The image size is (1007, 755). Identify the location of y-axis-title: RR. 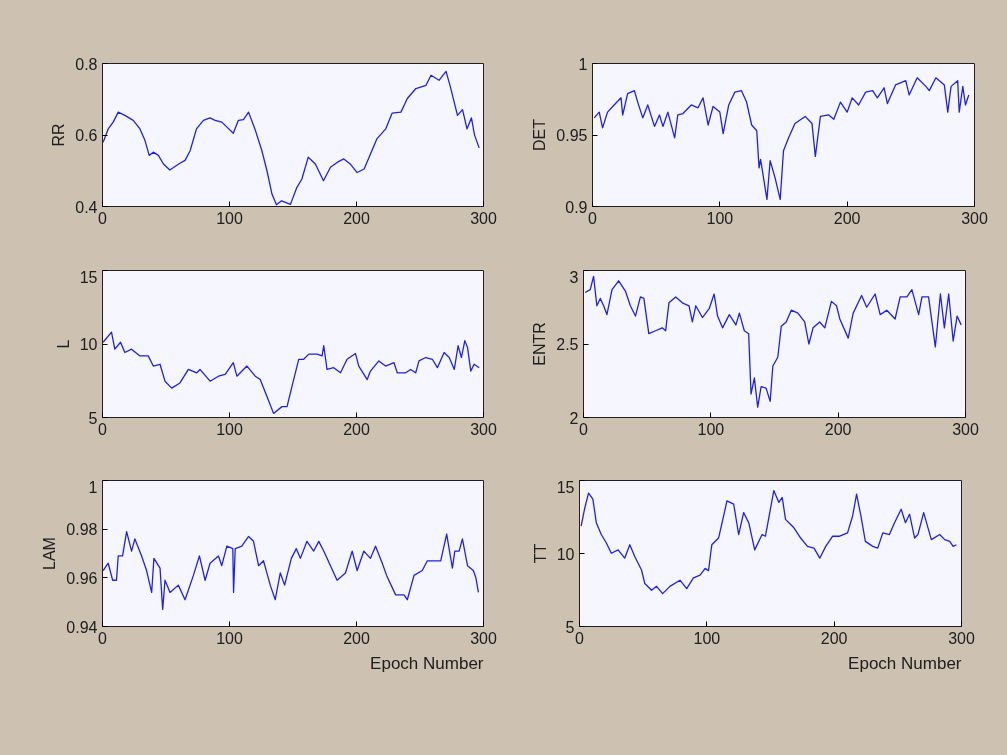
(59, 135).